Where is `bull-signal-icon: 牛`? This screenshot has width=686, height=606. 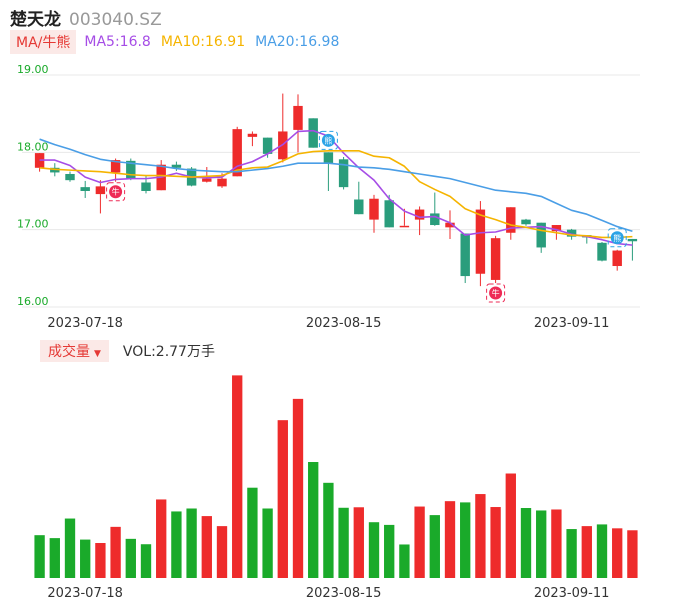 bull-signal-icon: 牛 is located at coordinates (496, 293).